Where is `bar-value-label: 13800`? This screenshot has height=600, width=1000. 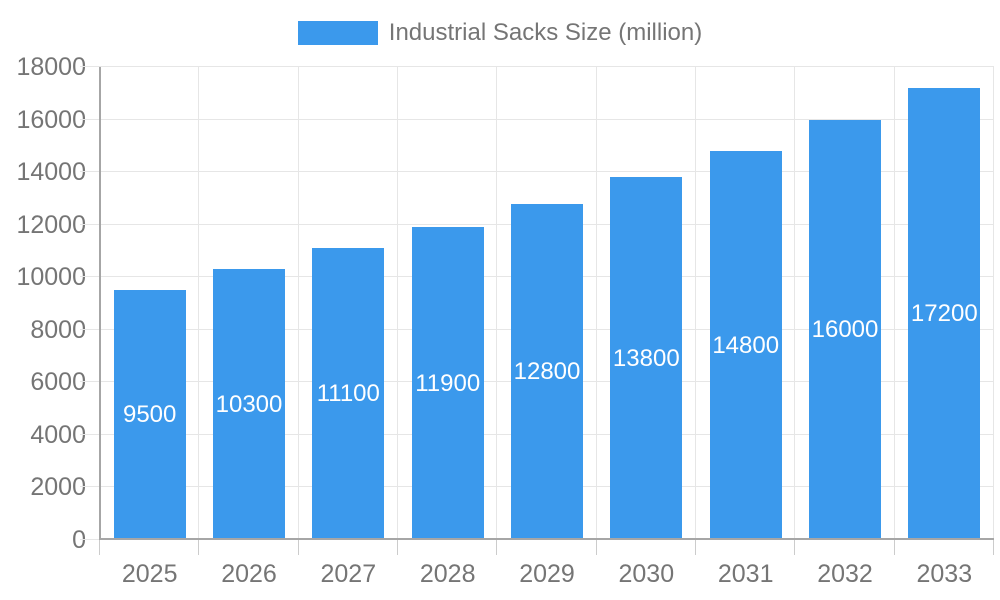 bar-value-label: 13800 is located at coordinates (646, 358).